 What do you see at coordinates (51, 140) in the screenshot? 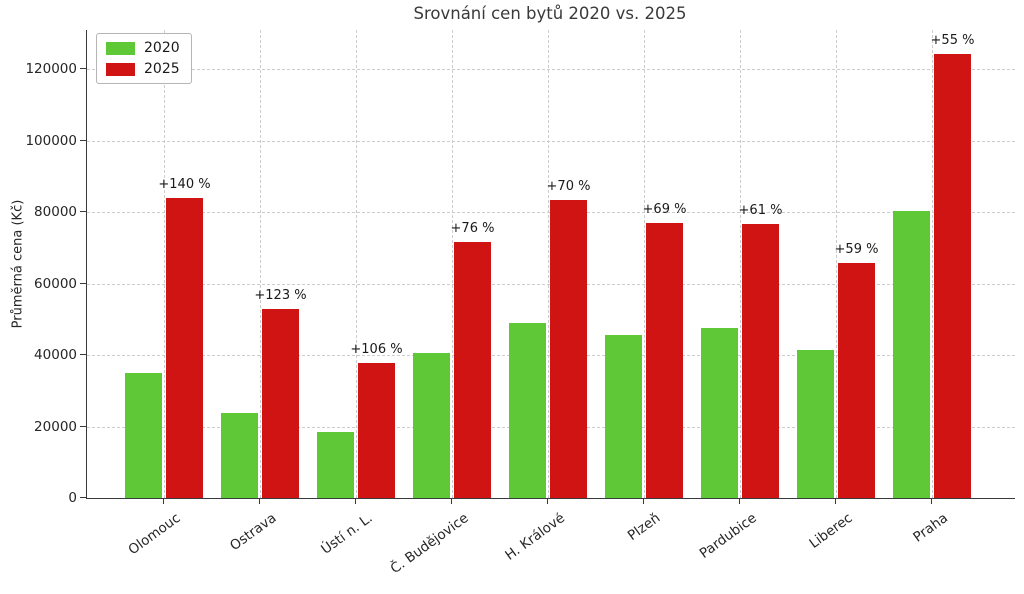
I see `y-tick-label: 100000` at bounding box center [51, 140].